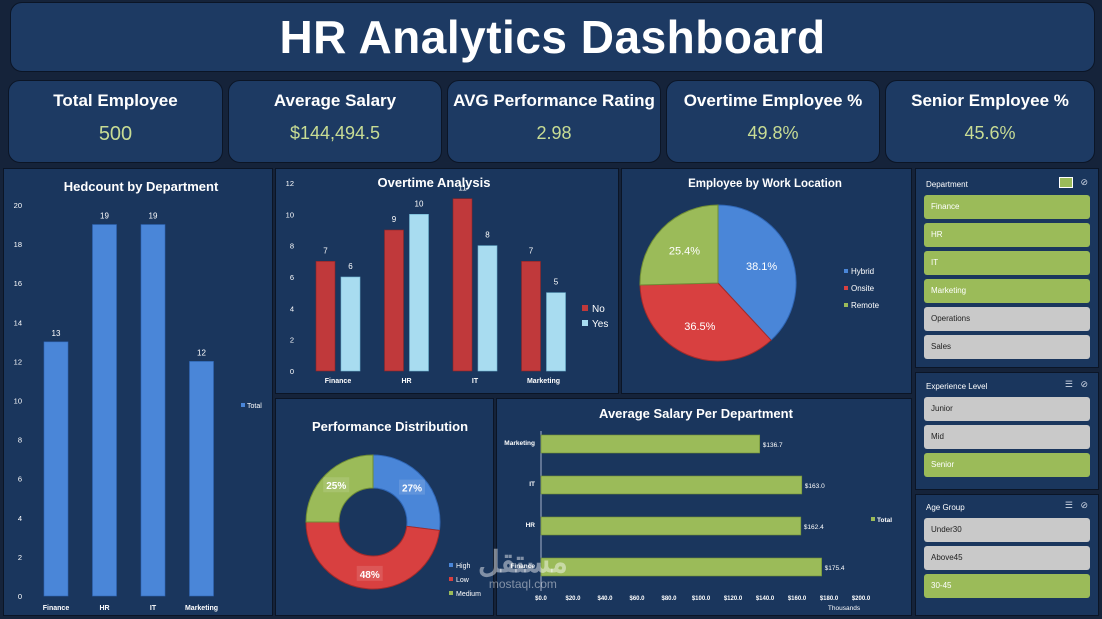 Image resolution: width=1102 pixels, height=619 pixels. What do you see at coordinates (705, 322) in the screenshot?
I see `pie-slice-onsite` at bounding box center [705, 322].